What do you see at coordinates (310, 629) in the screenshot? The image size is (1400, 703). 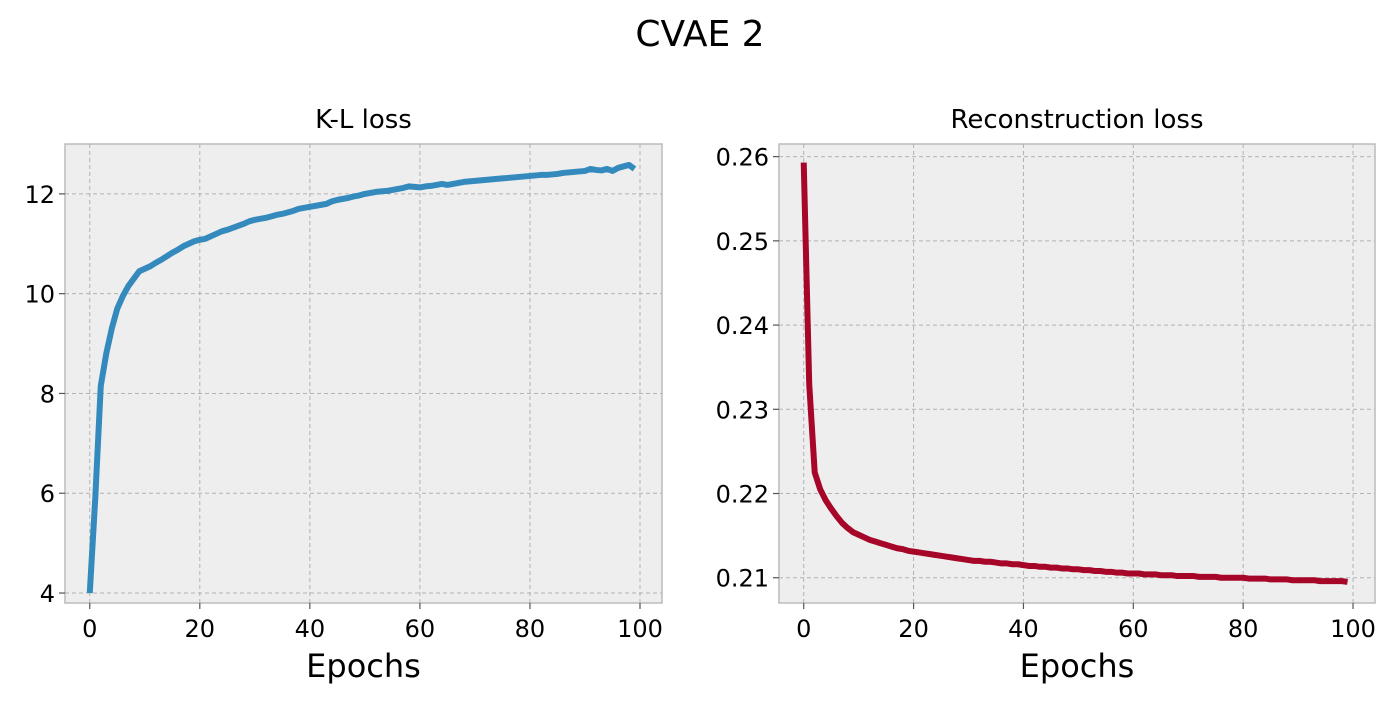 I see `kl-x-tick-label: 40` at bounding box center [310, 629].